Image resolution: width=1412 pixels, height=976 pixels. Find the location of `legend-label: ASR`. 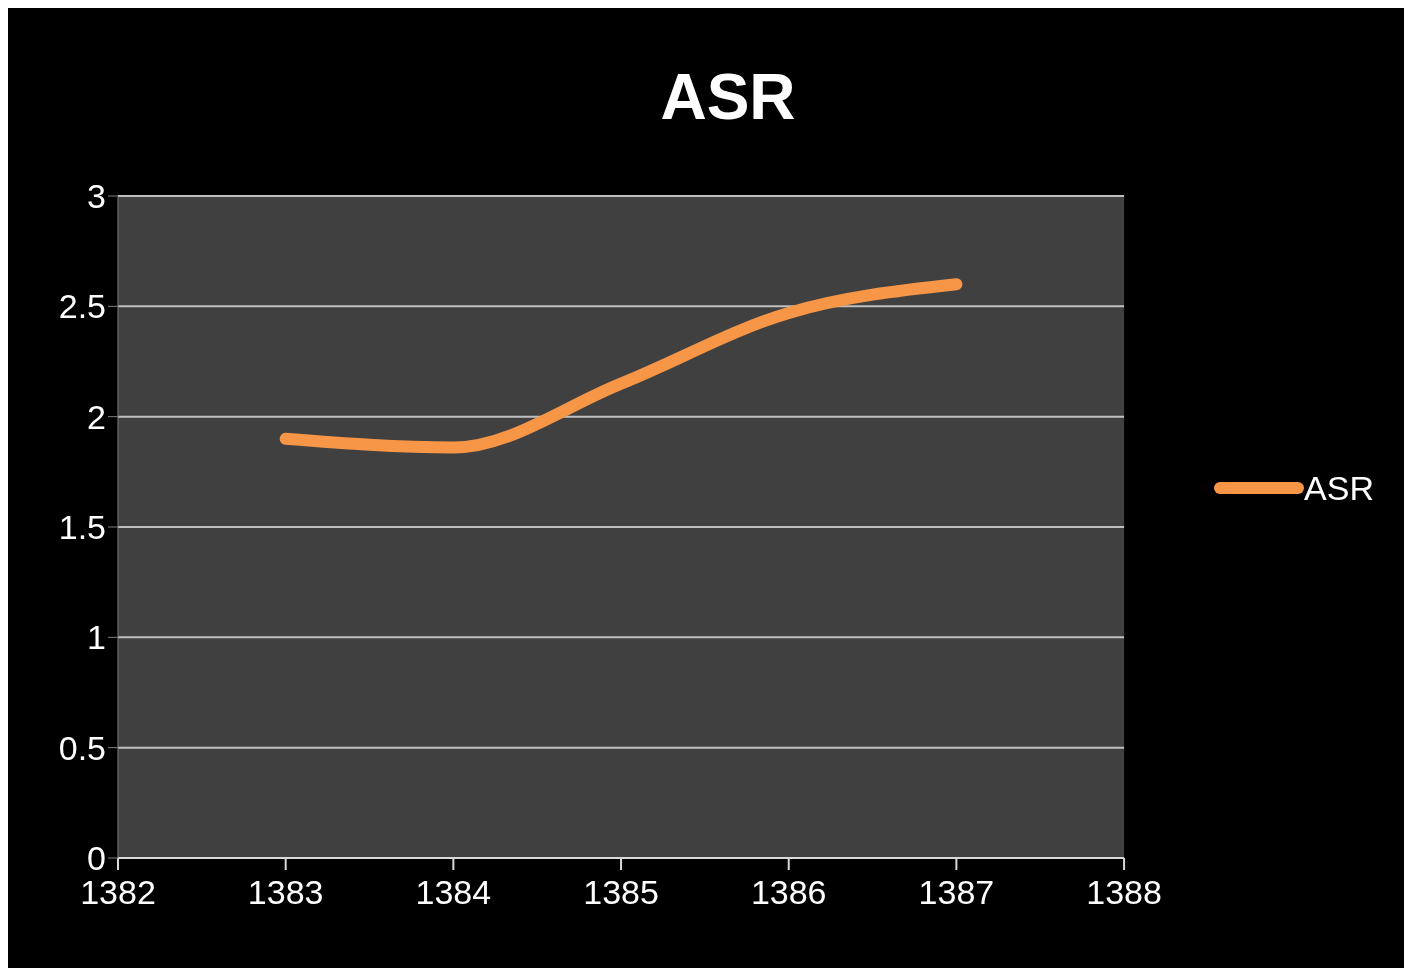

legend-label: ASR is located at coordinates (1339, 488).